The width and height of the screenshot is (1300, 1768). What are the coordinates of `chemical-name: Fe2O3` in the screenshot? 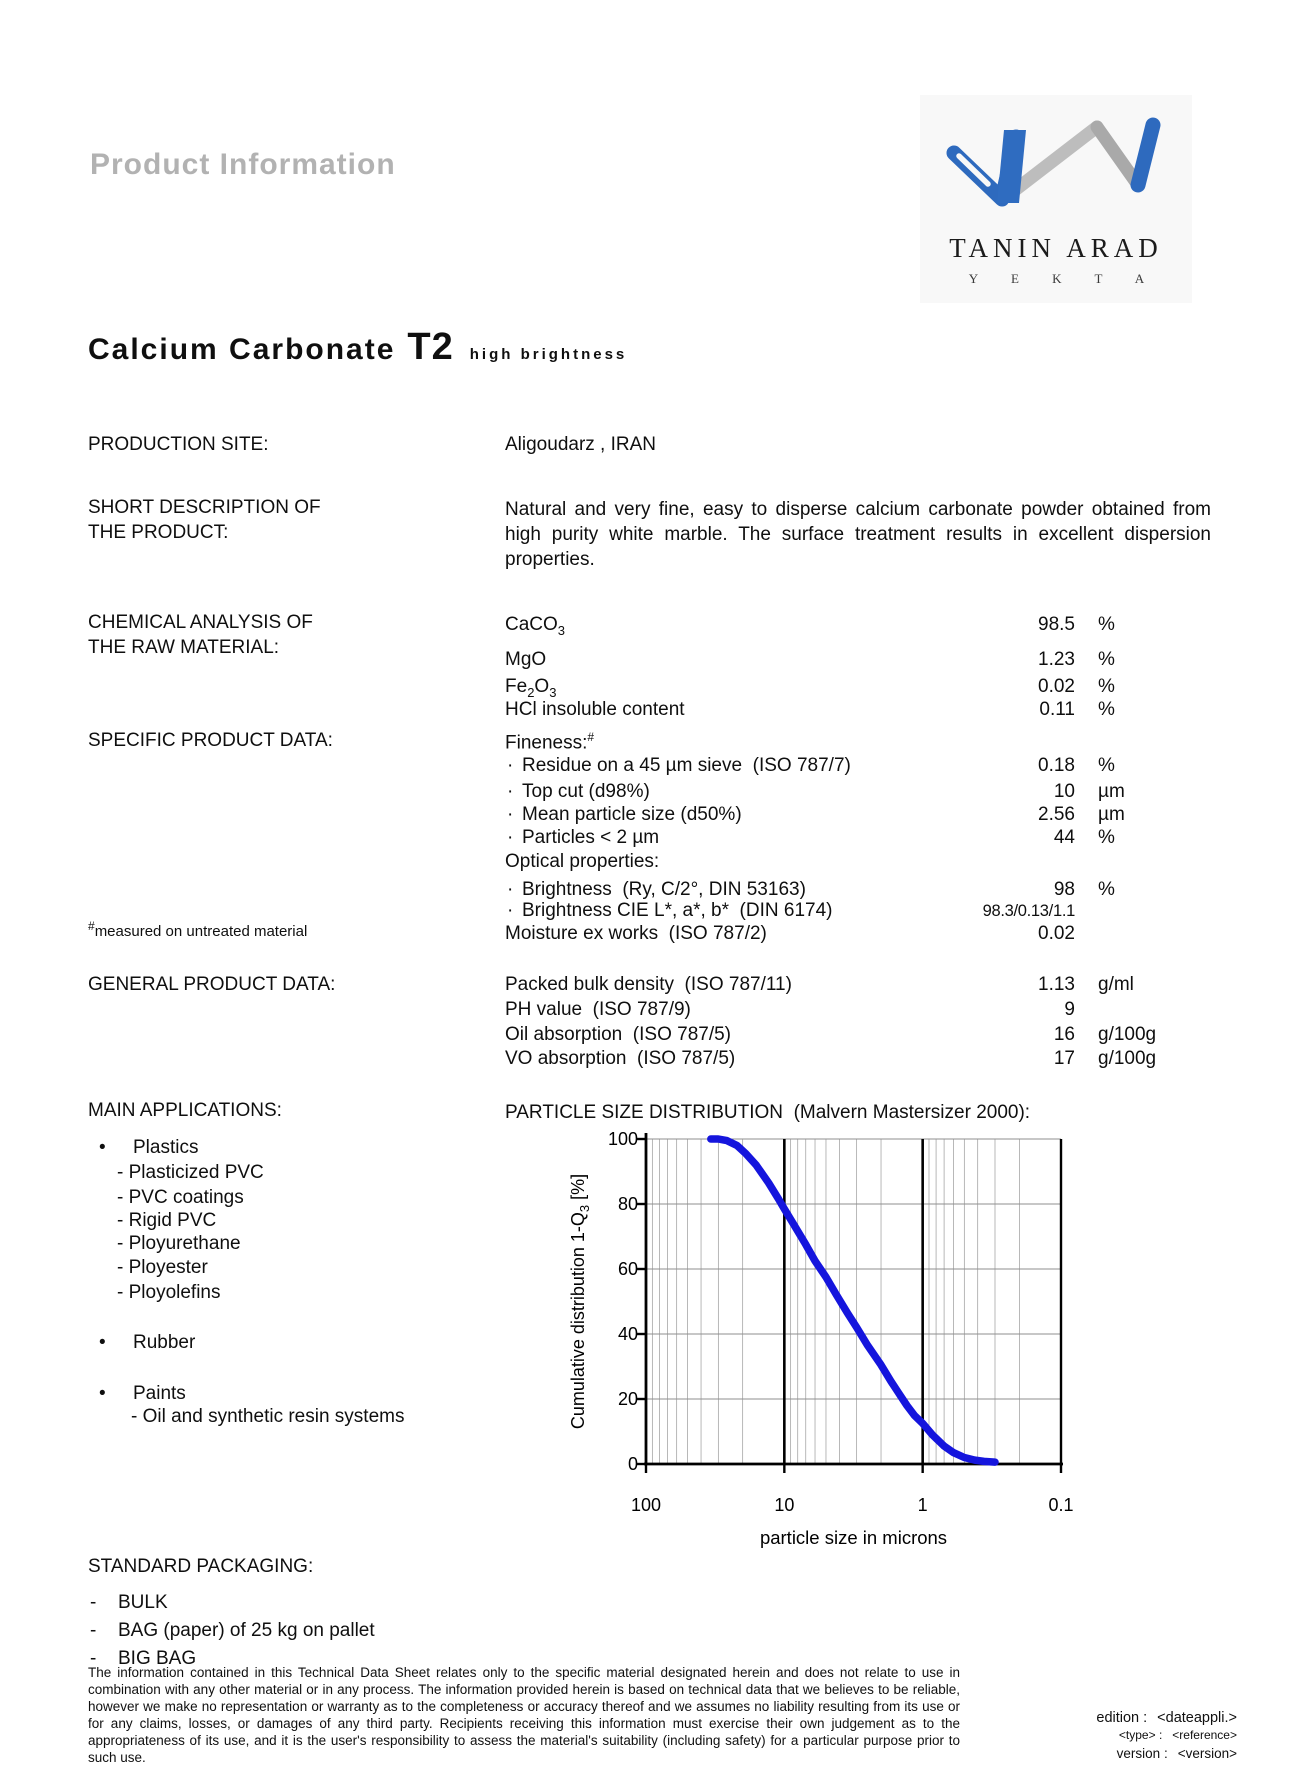 It's located at (531, 688).